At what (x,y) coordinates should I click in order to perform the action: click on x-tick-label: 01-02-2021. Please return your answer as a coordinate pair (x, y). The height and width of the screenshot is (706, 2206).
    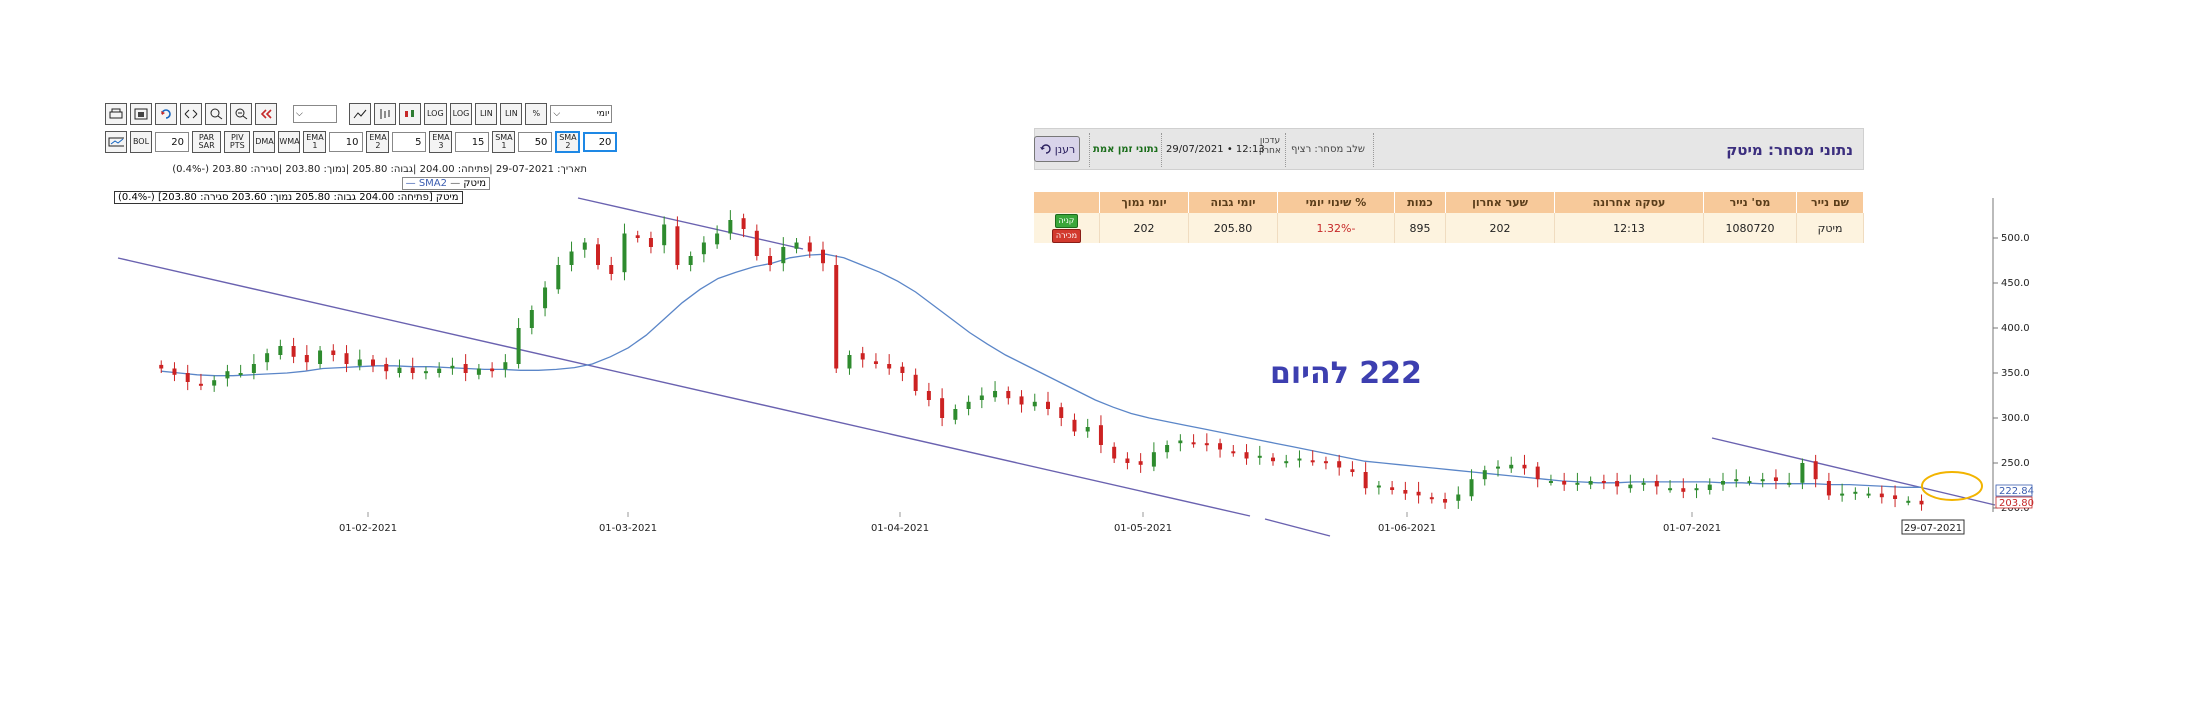
    Looking at the image, I should click on (368, 528).